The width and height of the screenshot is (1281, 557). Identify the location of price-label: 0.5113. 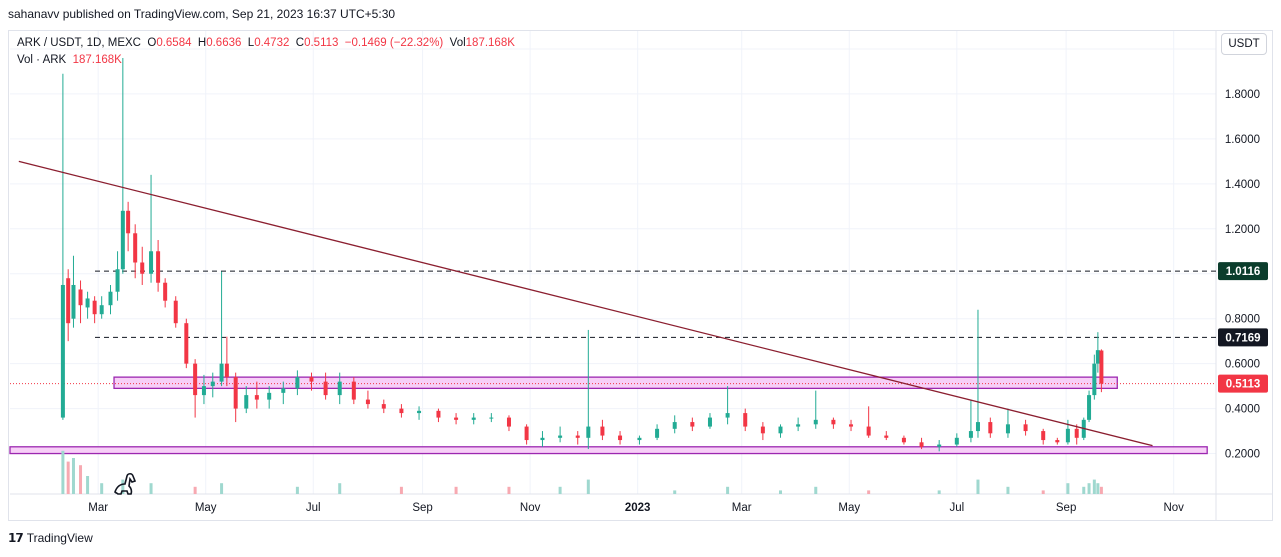
(1243, 383).